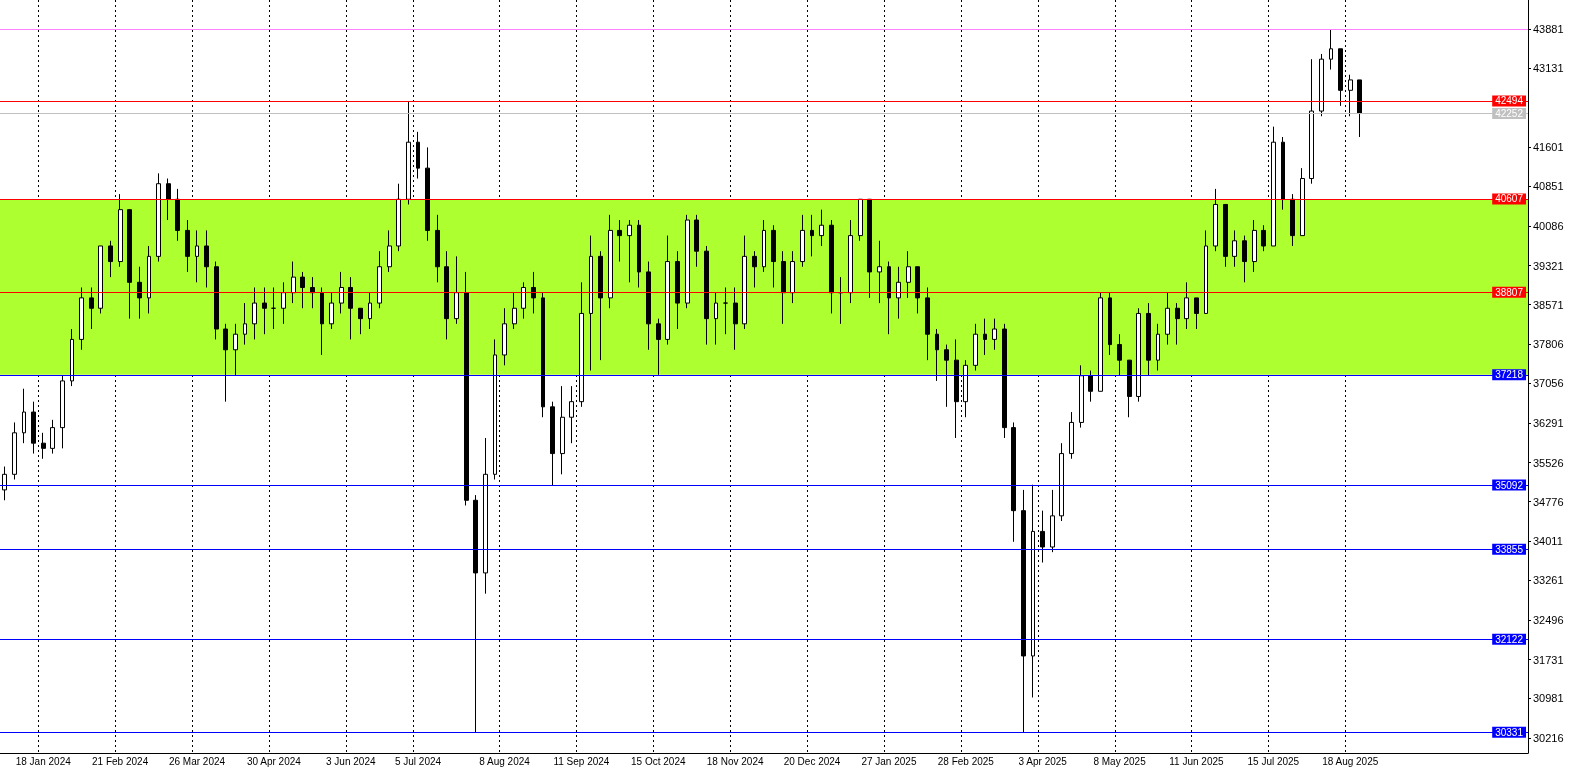 This screenshot has height=767, width=1586. What do you see at coordinates (1043, 761) in the screenshot?
I see `x-tick-label: 3 Apr 2025` at bounding box center [1043, 761].